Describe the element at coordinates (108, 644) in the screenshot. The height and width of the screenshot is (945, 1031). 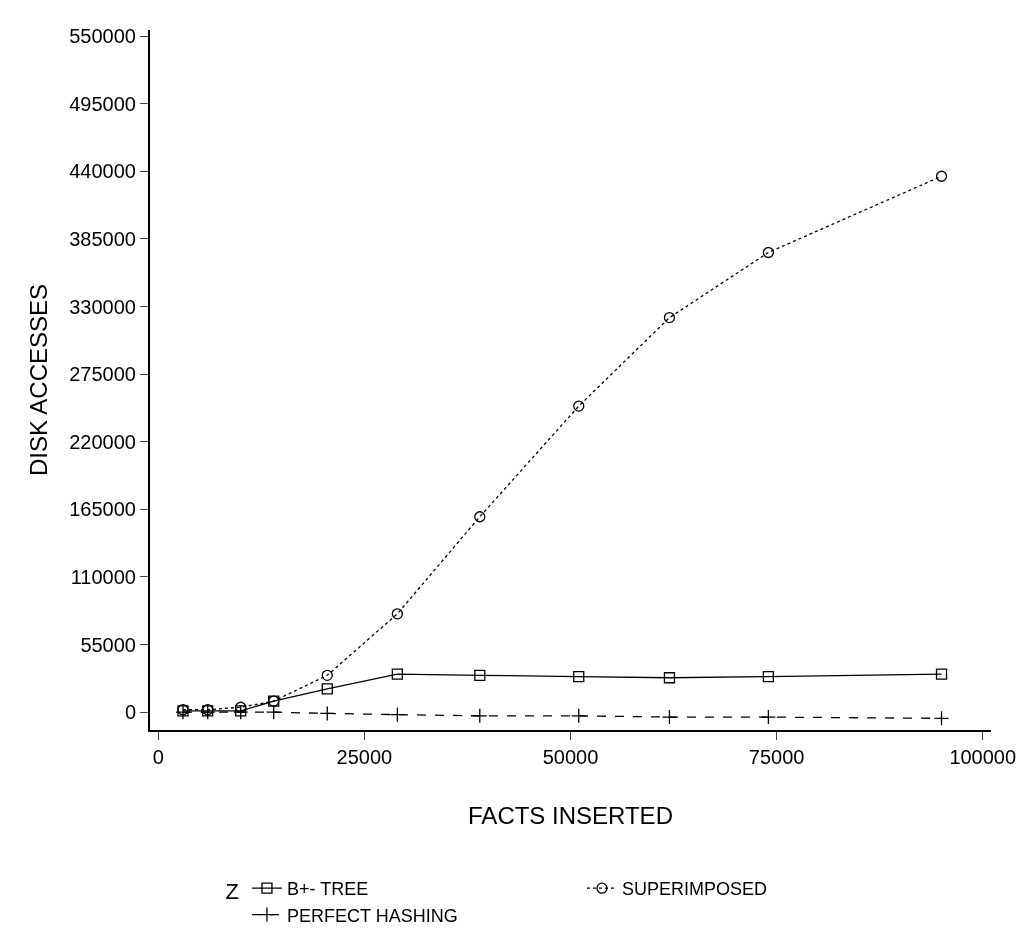
I see `y-tick-label: 55000` at that location.